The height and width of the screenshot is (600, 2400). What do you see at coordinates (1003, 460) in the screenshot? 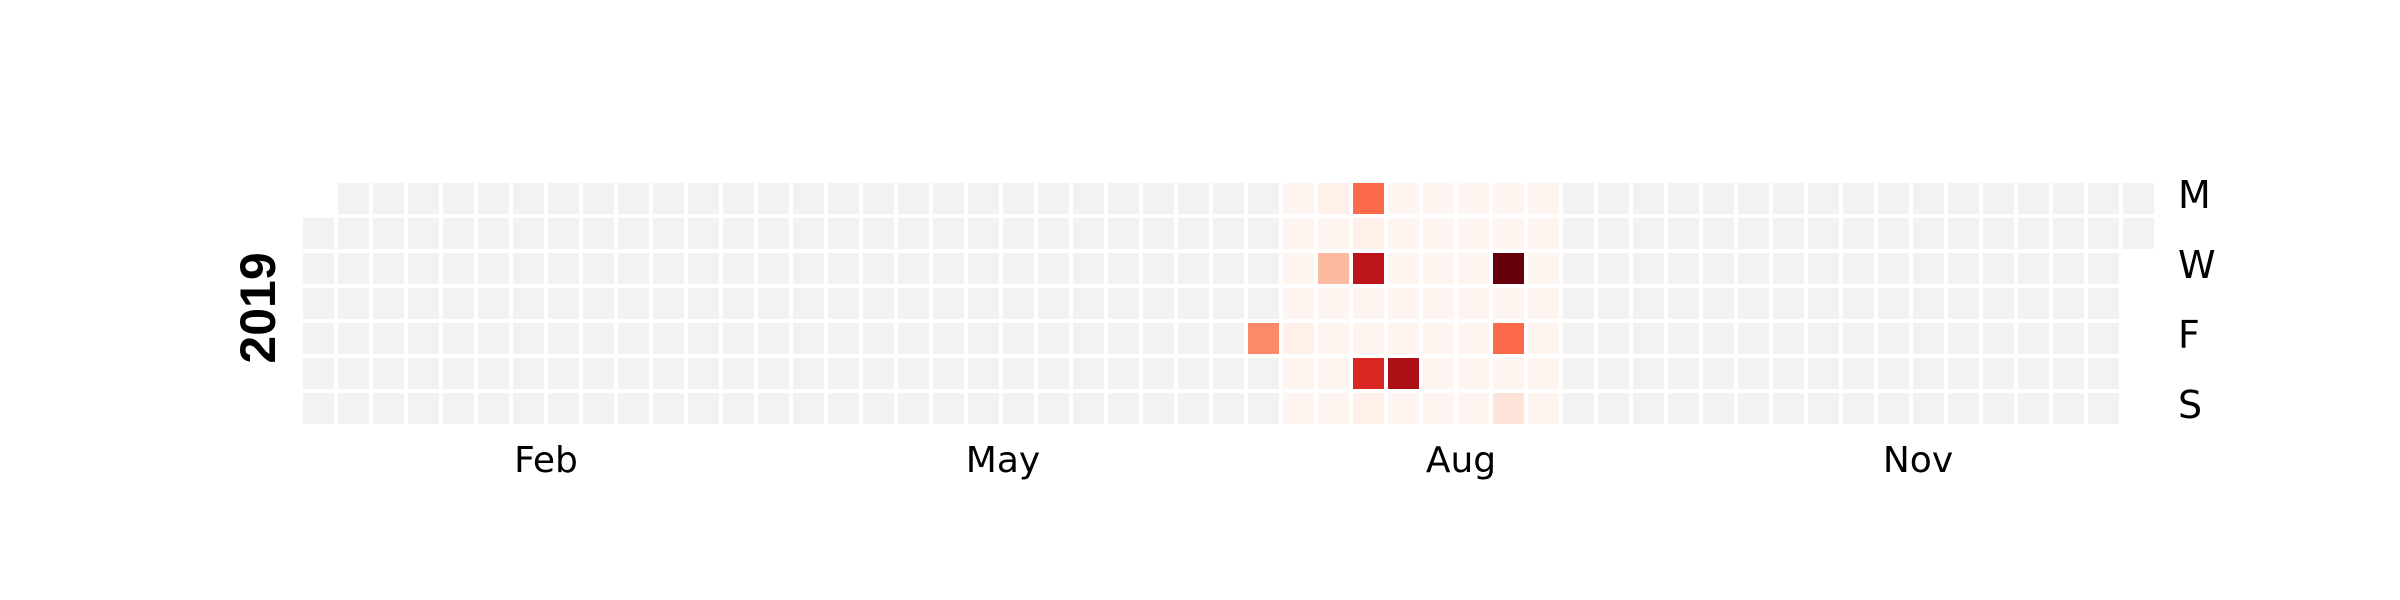
I see `month-label-may: May` at bounding box center [1003, 460].